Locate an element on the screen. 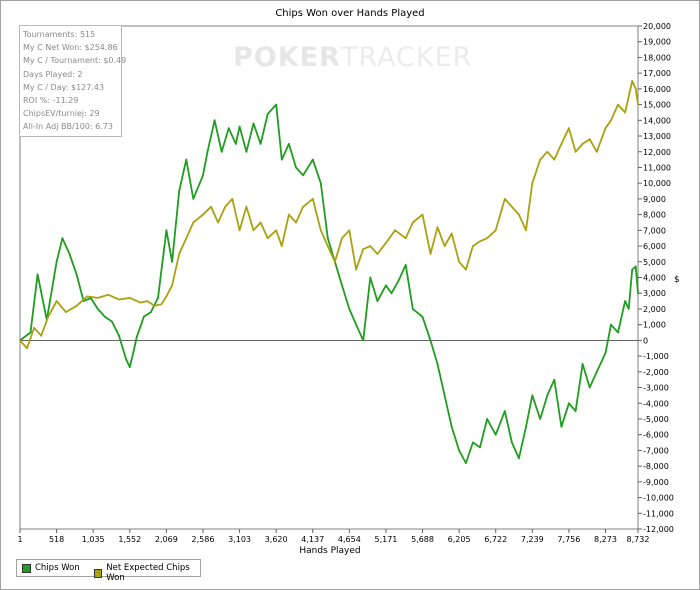  x-tick-label: 8,732 is located at coordinates (638, 539).